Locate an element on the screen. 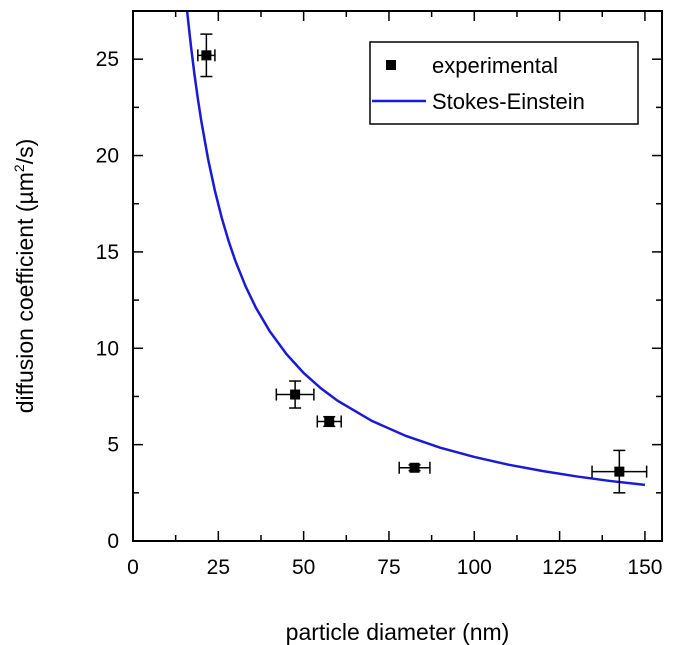  y-tick-labels: 0 5 10 15 20 25 is located at coordinates (107, 300).